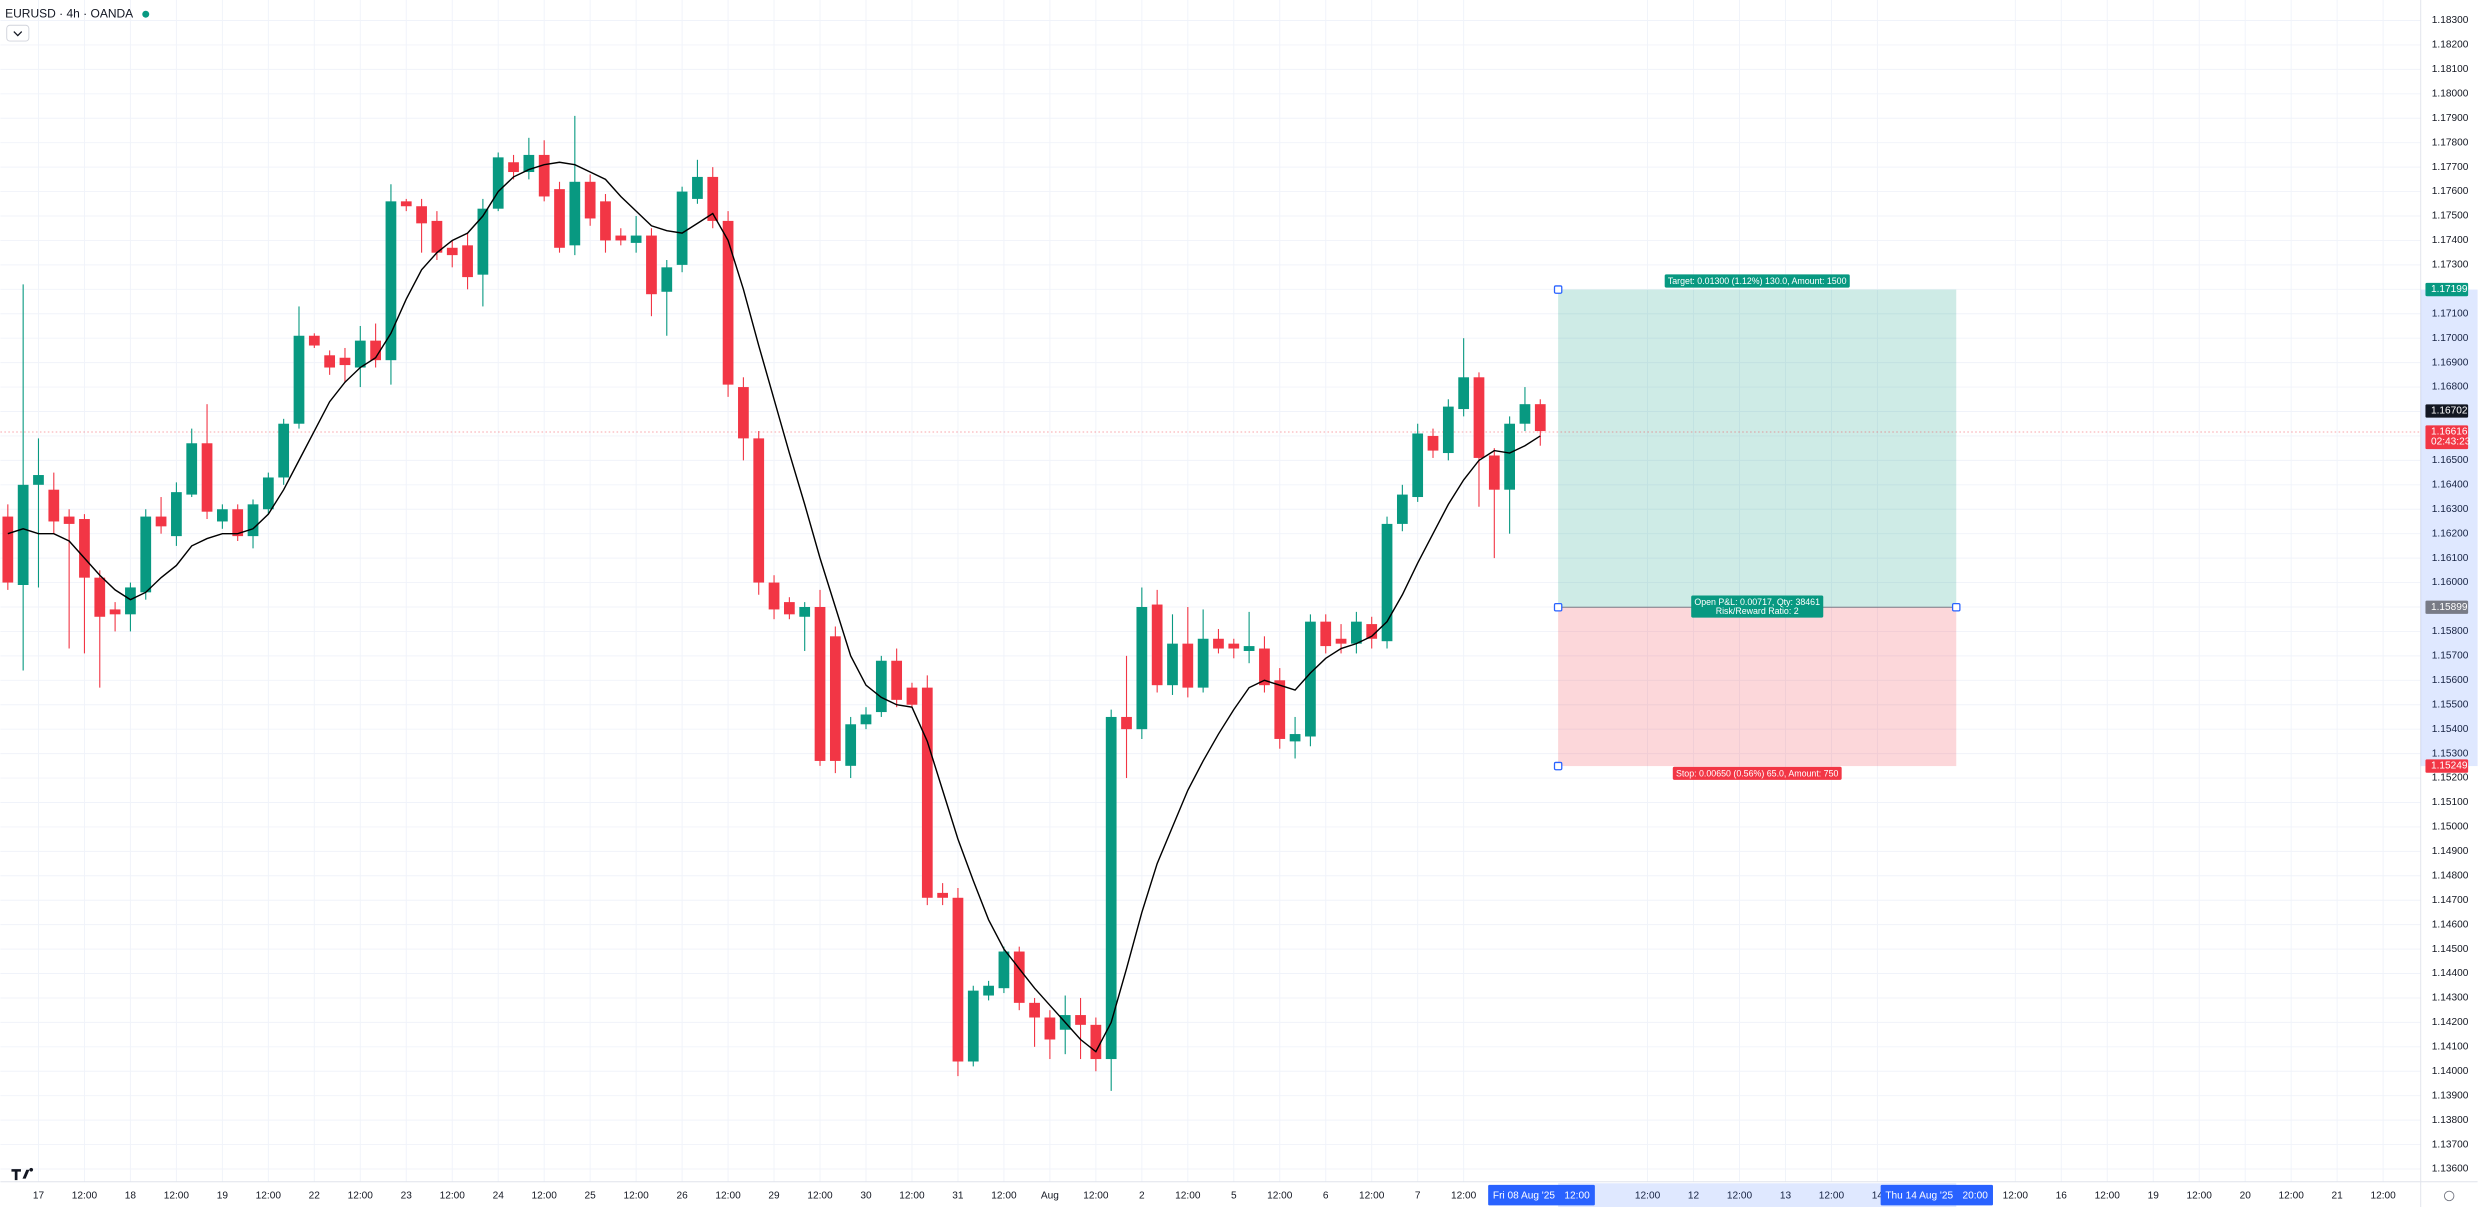  Describe the element at coordinates (39, 1196) in the screenshot. I see `x-tick-label: 17` at that location.